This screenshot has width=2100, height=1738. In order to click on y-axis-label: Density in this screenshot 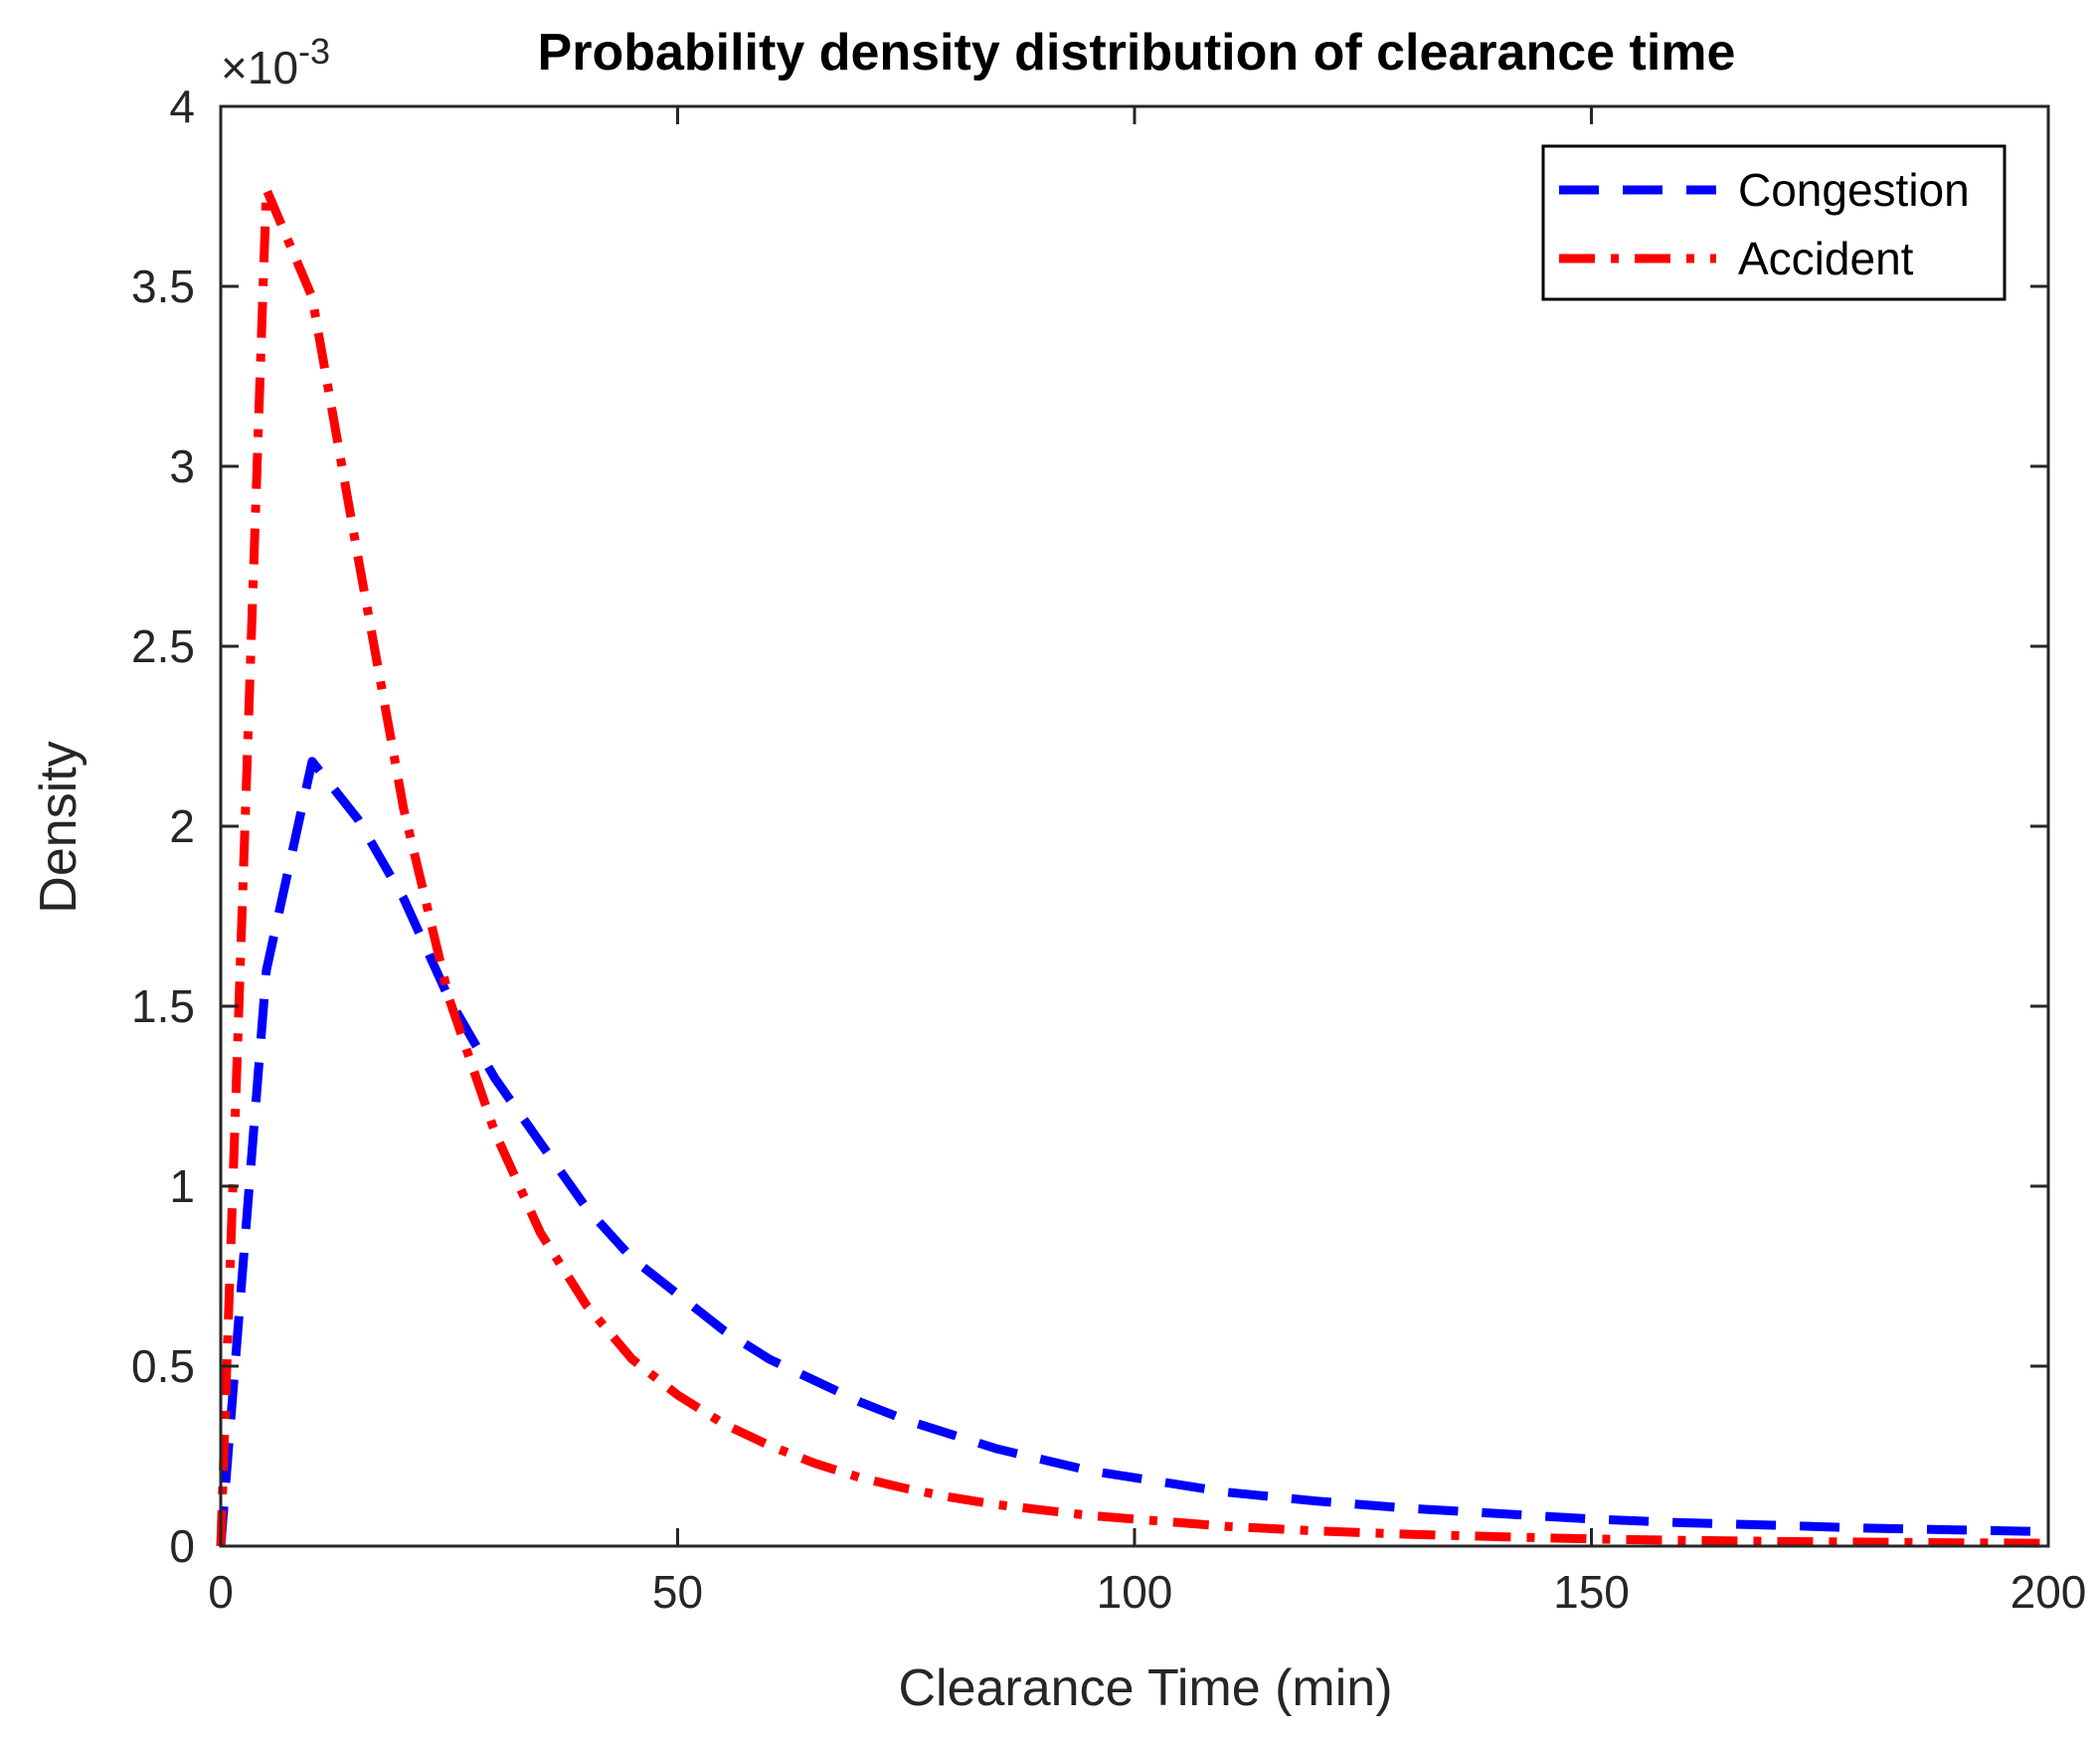, I will do `click(59, 827)`.